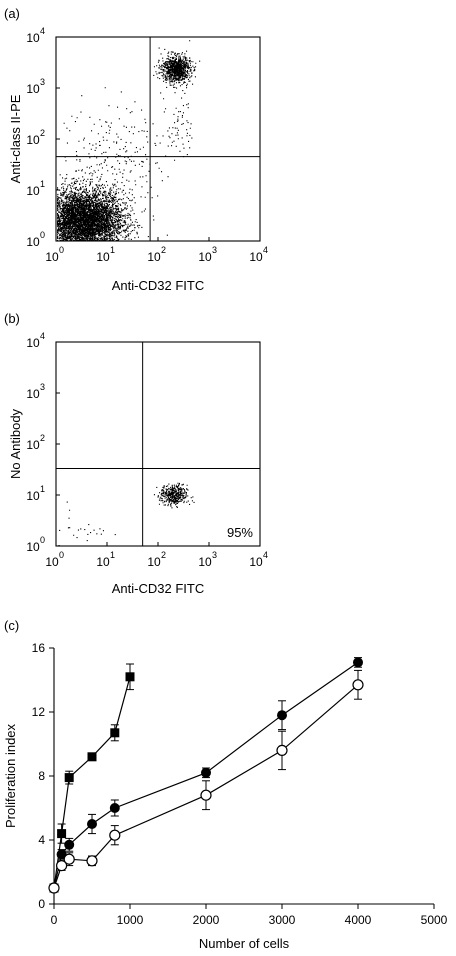  What do you see at coordinates (11, 625) in the screenshot?
I see `panel-label: (c)` at bounding box center [11, 625].